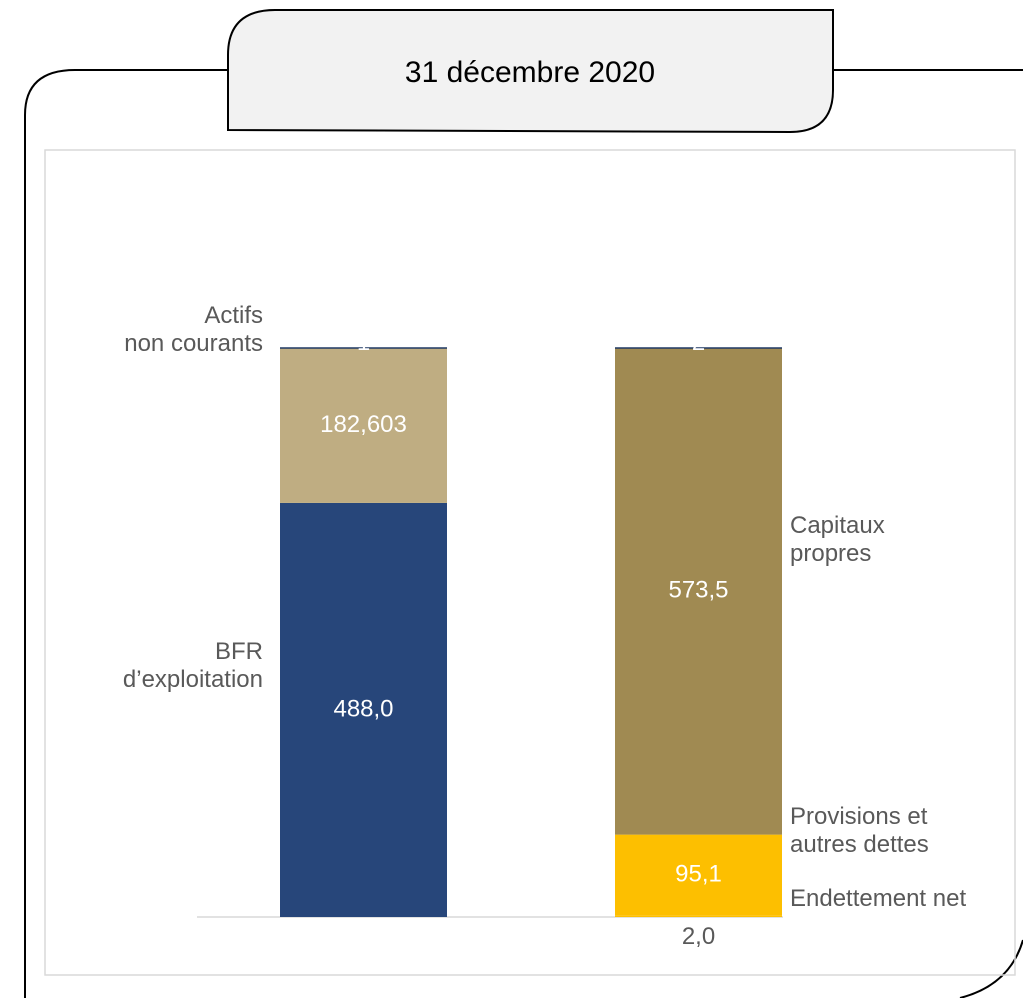 Image resolution: width=1023 pixels, height=998 pixels. I want to click on value-label: 182,603, so click(363, 424).